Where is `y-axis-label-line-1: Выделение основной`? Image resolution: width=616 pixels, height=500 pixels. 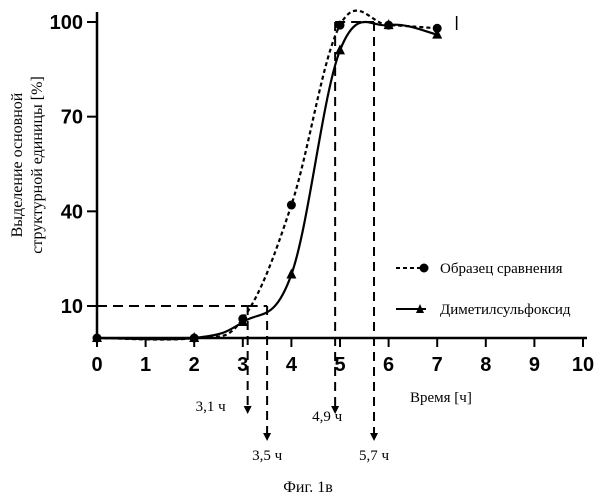
y-axis-label-line-1: Выделение основной is located at coordinates (17, 164).